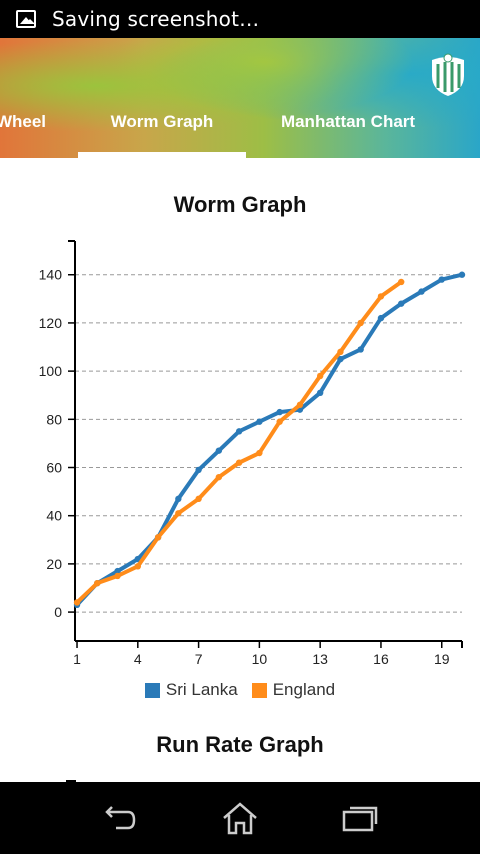  I want to click on y-tick-label: 0, so click(58, 612).